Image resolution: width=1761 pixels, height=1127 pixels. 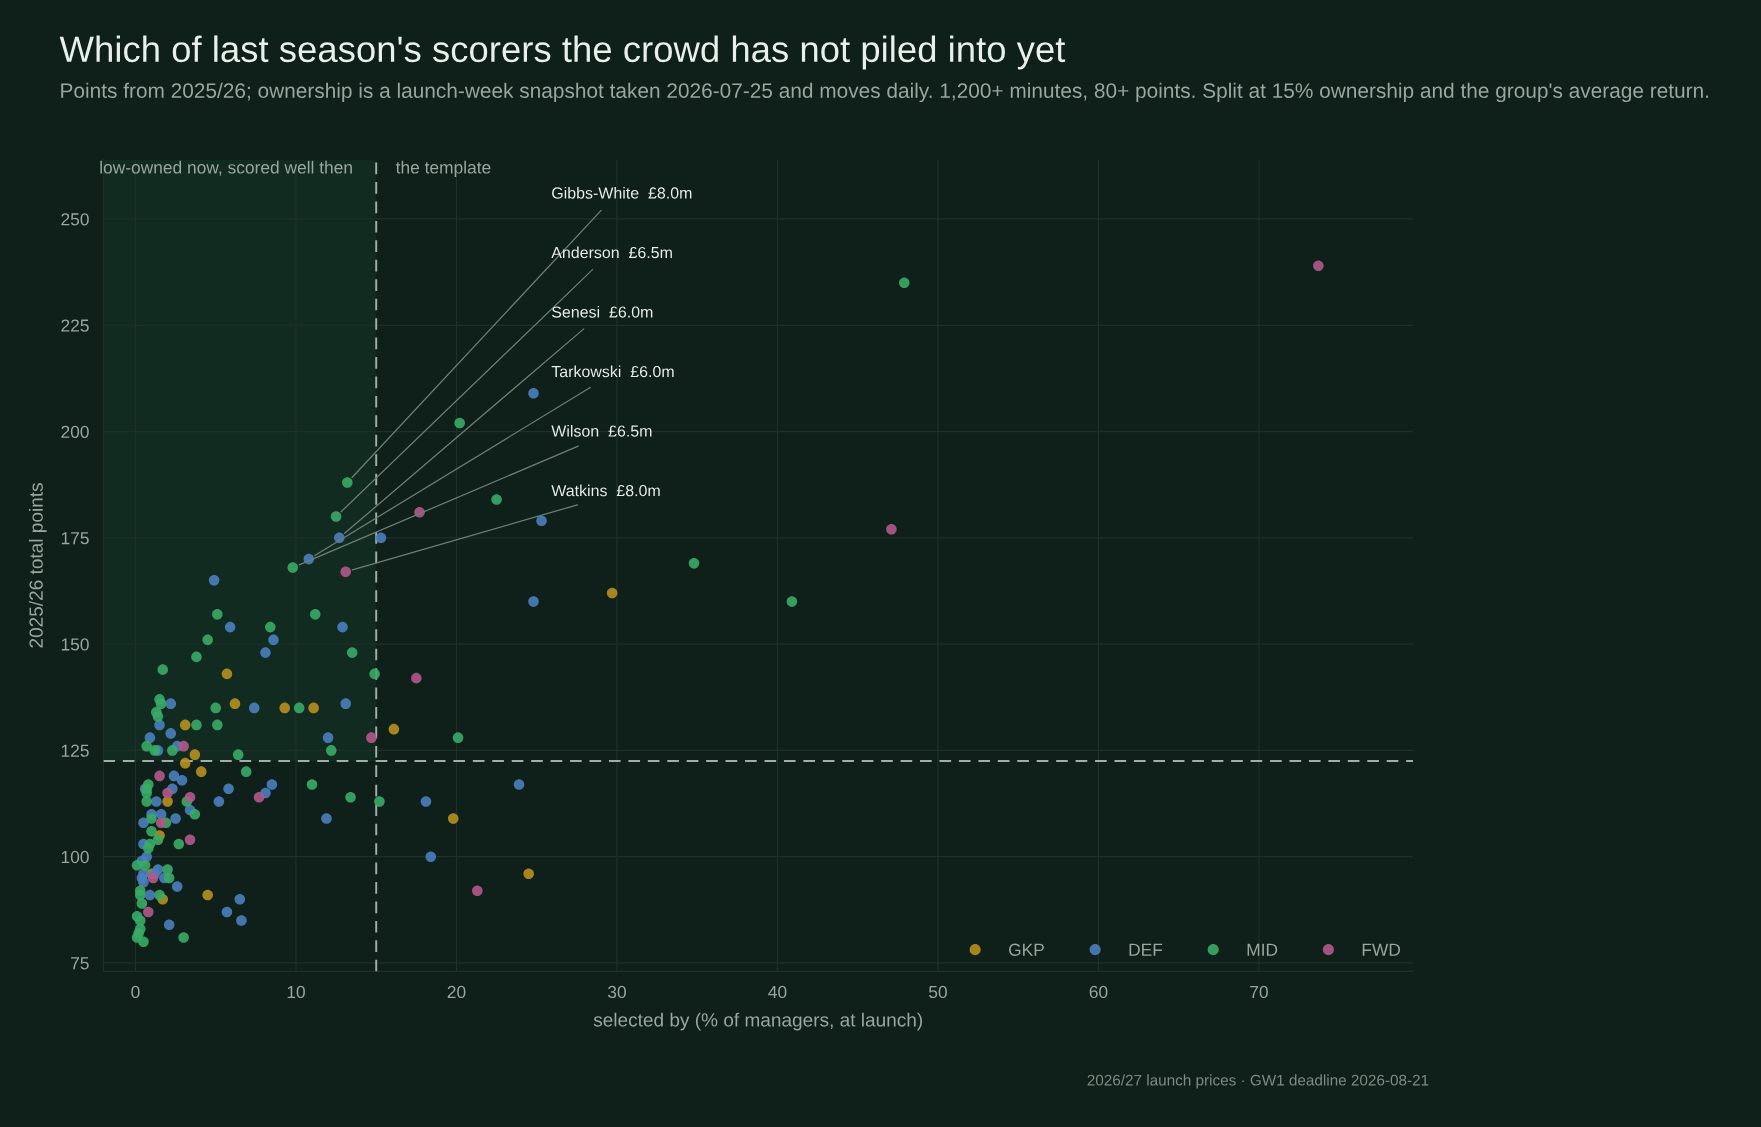 I want to click on y-tick-label: 225, so click(x=75, y=325).